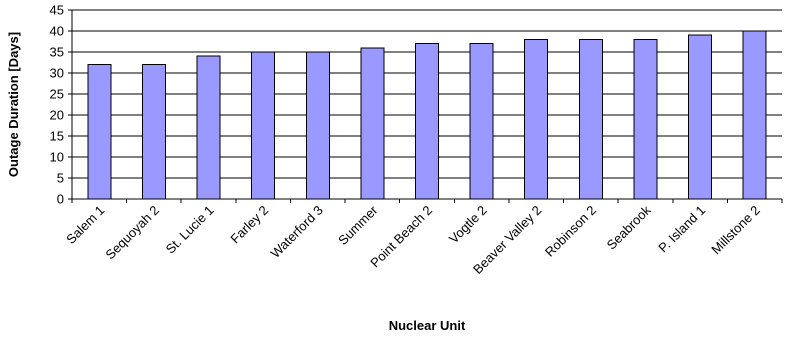 Image resolution: width=795 pixels, height=343 pixels. I want to click on x-tick-label: Seabrook, so click(629, 227).